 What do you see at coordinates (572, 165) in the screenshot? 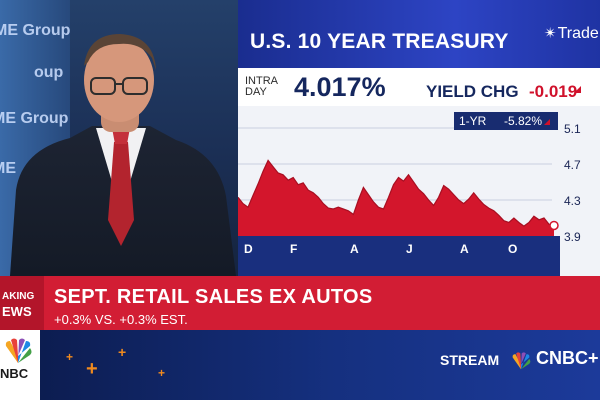
I see `y-tick-label: 4.7` at bounding box center [572, 165].